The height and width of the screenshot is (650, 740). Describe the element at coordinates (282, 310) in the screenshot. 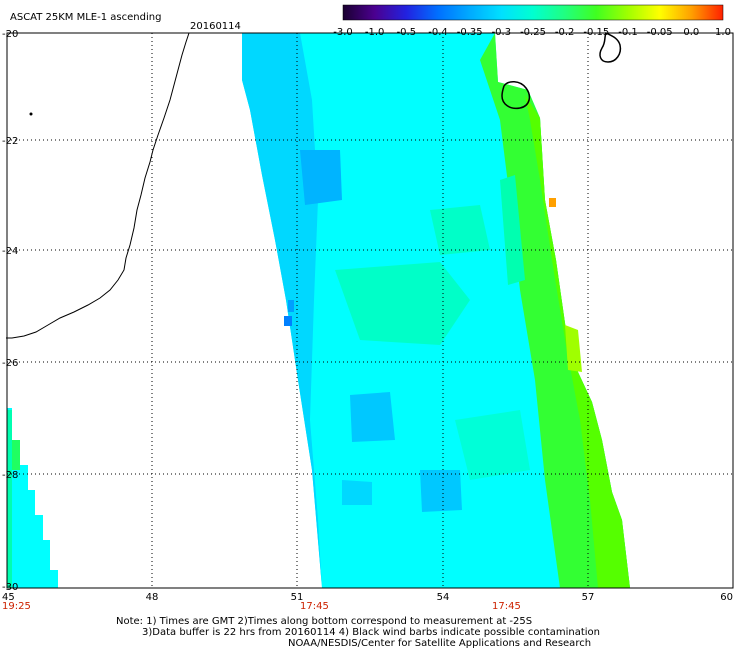

I see `swath-blue-band-left` at that location.